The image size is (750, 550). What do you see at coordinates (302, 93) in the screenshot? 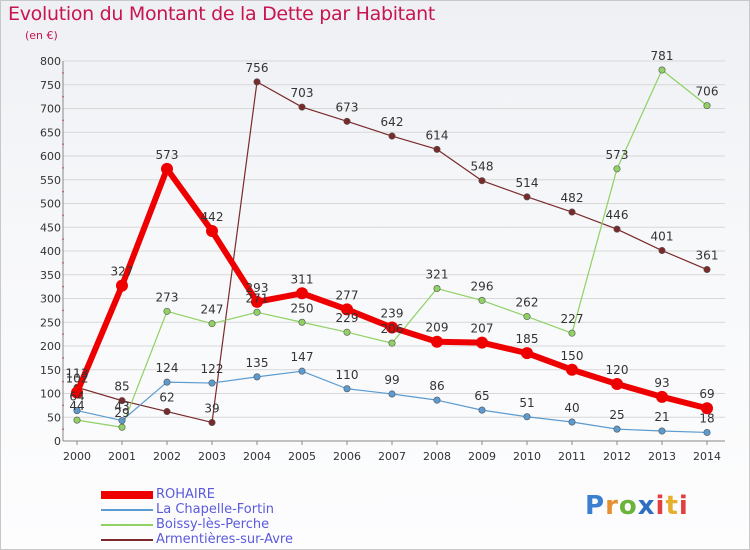
I see `data-label: 703` at bounding box center [302, 93].